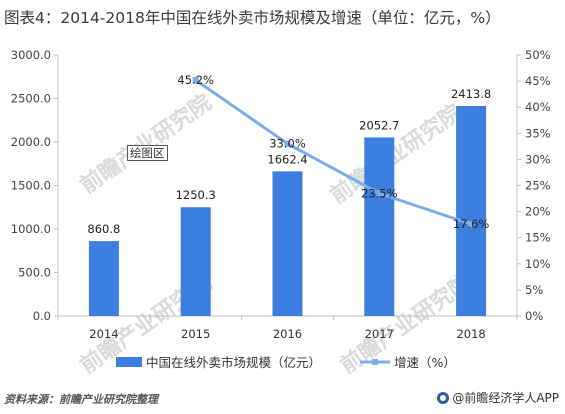 This screenshot has width=565, height=414. What do you see at coordinates (287, 159) in the screenshot?
I see `bar-value-label: 1662.4` at bounding box center [287, 159].